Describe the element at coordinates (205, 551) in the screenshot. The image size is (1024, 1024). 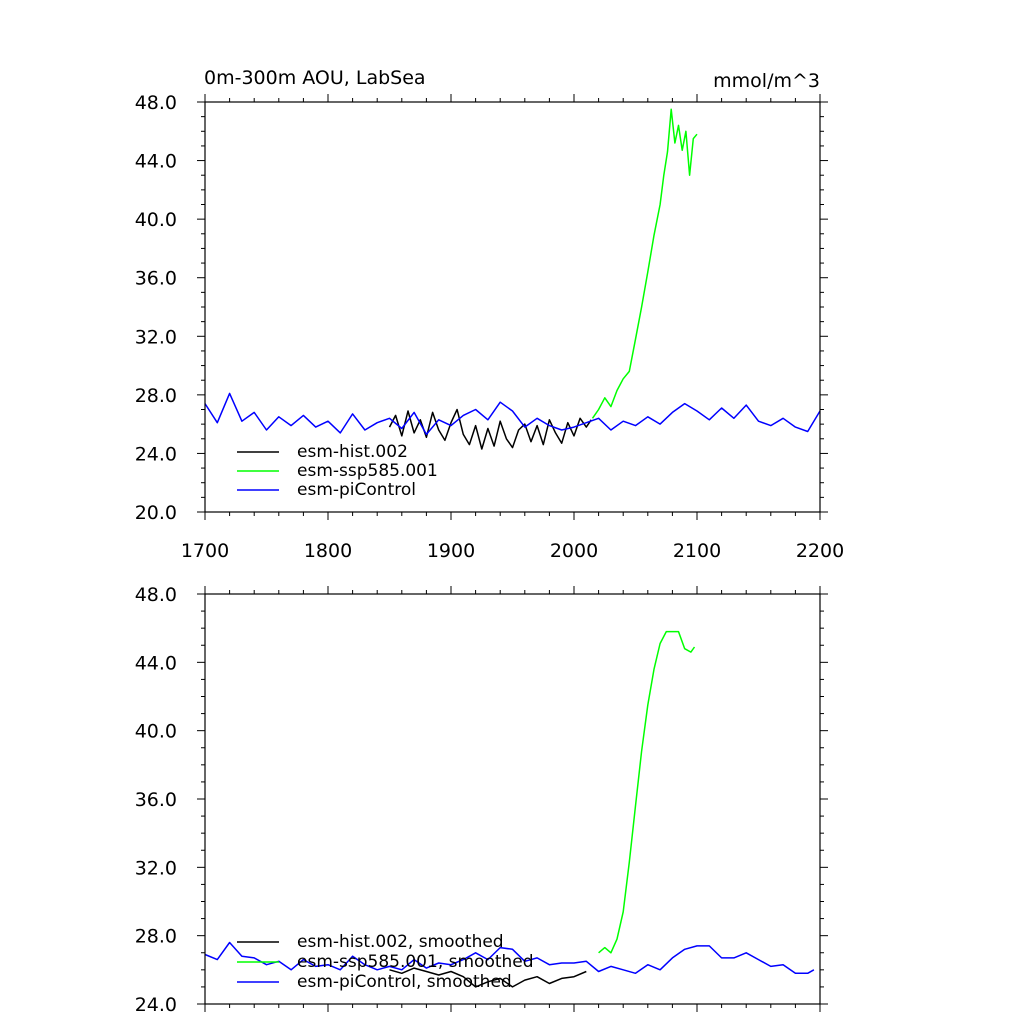
I see `x-tick-label: 1700` at that location.